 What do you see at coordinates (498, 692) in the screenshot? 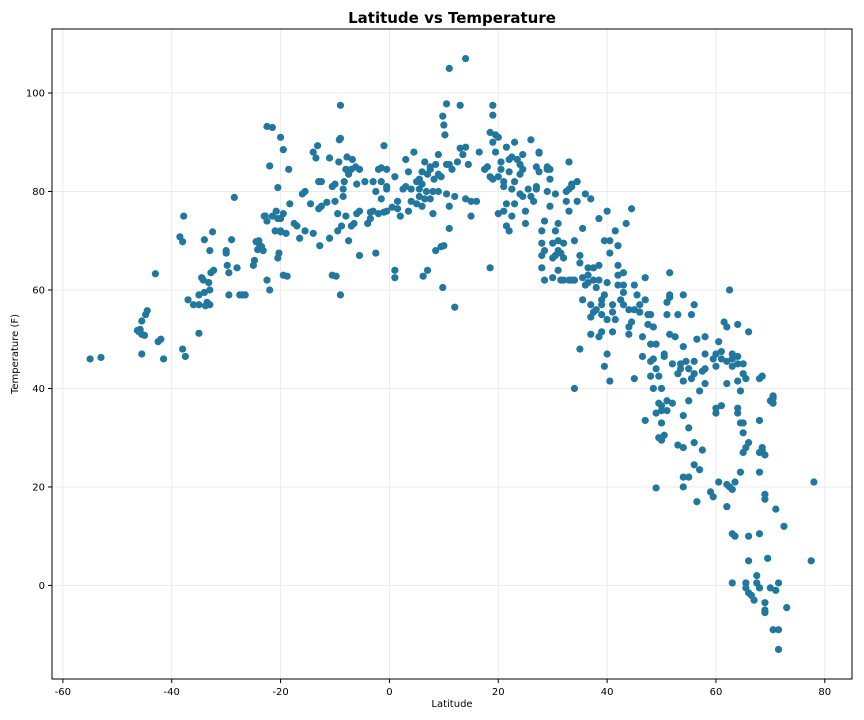
I see `x-tick-label: 20` at bounding box center [498, 692].